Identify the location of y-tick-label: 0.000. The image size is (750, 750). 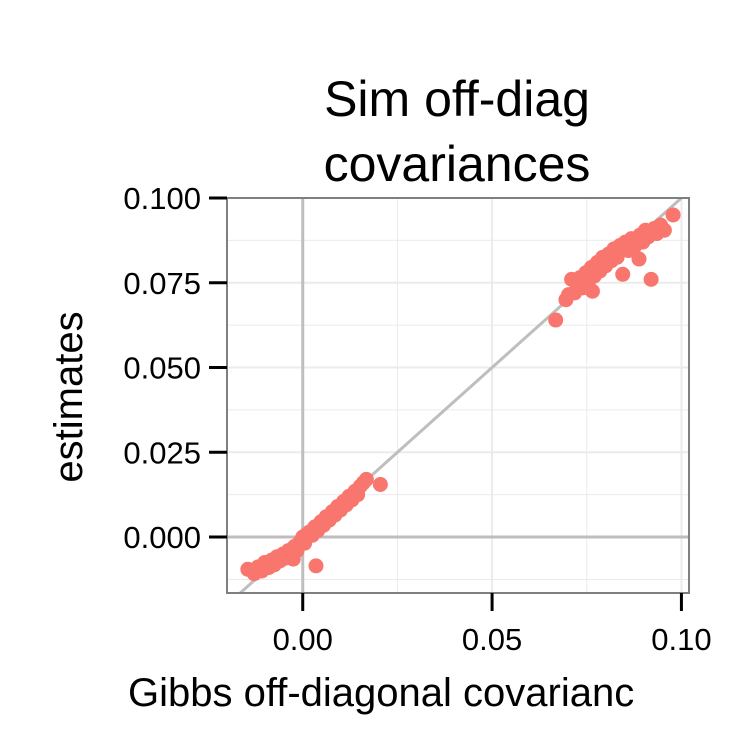
(162, 537).